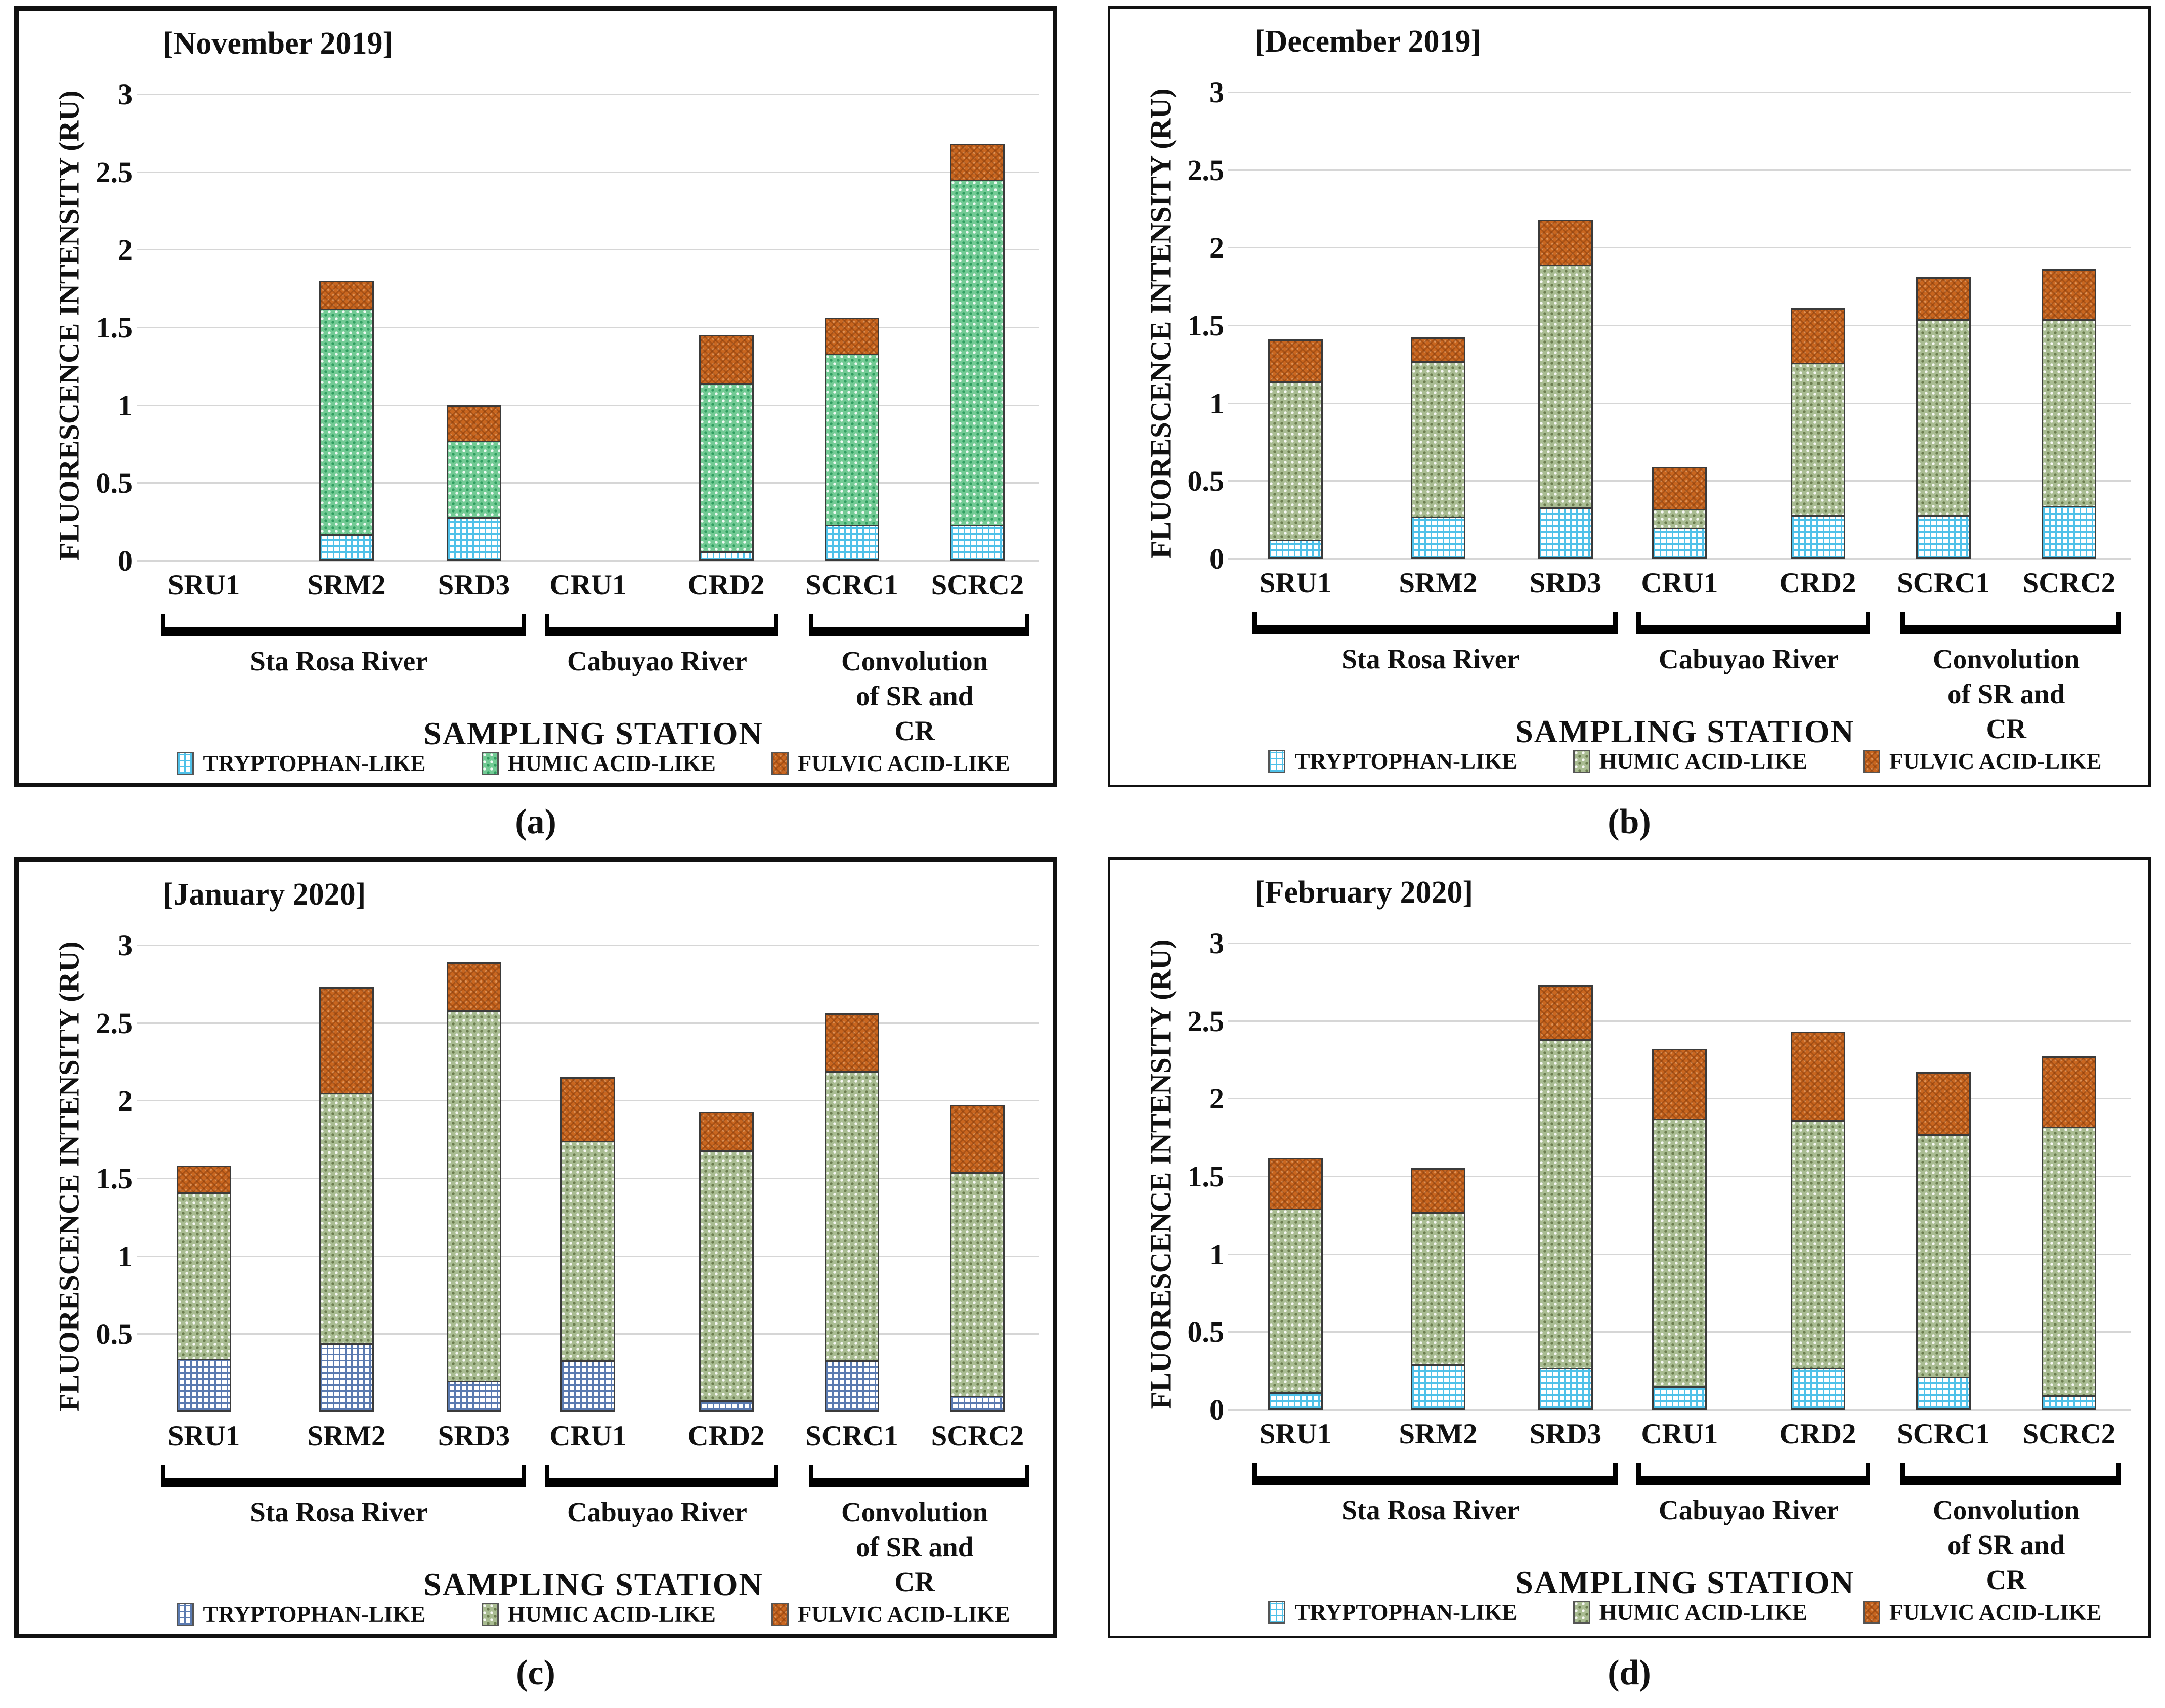  I want to click on bar-srd3, so click(474, 481).